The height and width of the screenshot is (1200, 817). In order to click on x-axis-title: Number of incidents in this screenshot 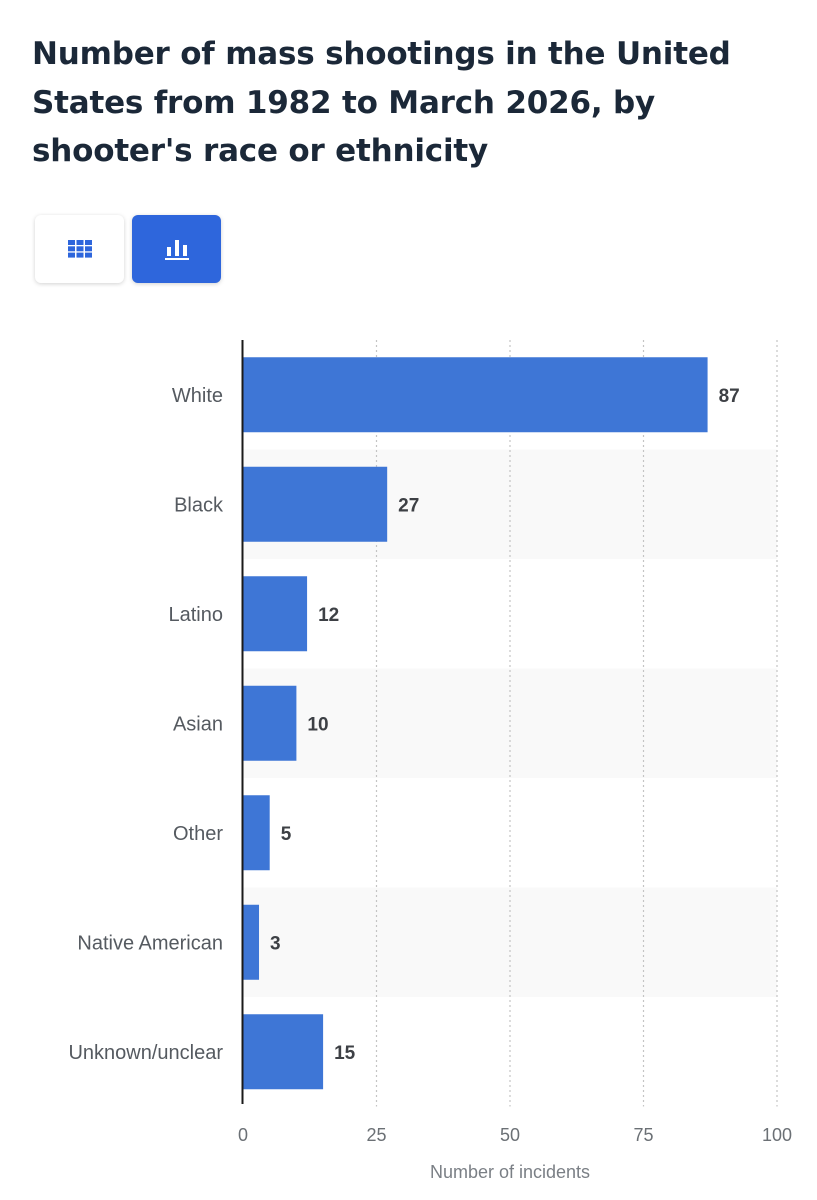, I will do `click(510, 1172)`.